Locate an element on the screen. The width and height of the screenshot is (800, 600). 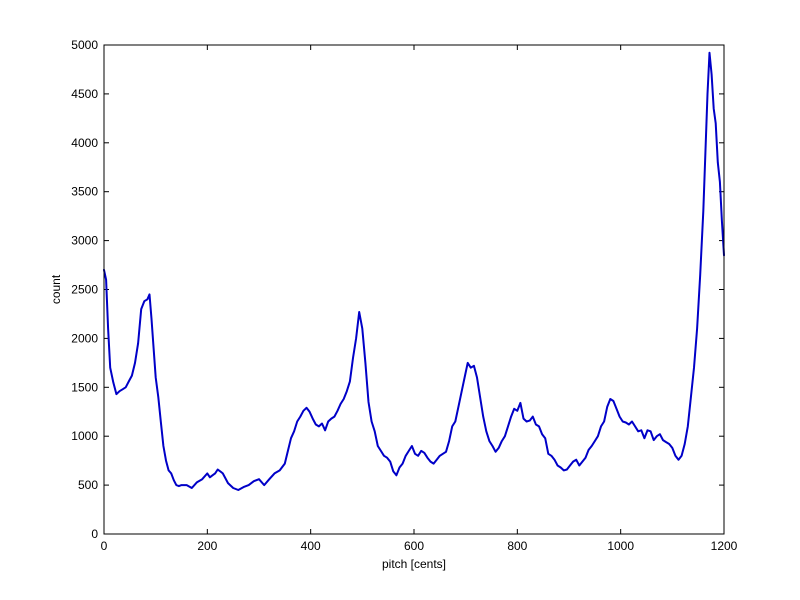
y-tick-label: 5000 is located at coordinates (84, 45).